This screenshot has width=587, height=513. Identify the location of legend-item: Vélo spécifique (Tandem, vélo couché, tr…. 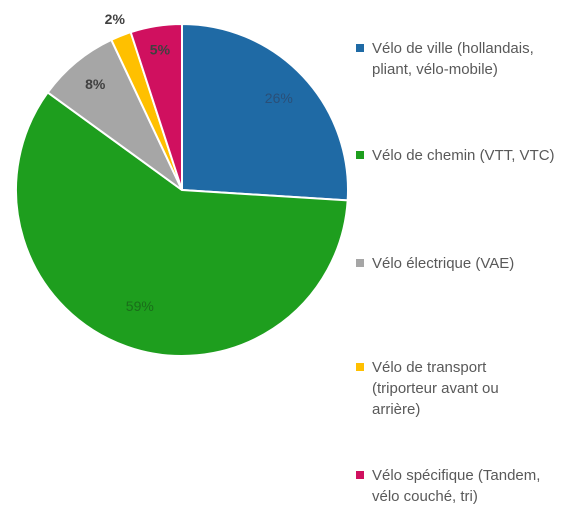
(464, 486).